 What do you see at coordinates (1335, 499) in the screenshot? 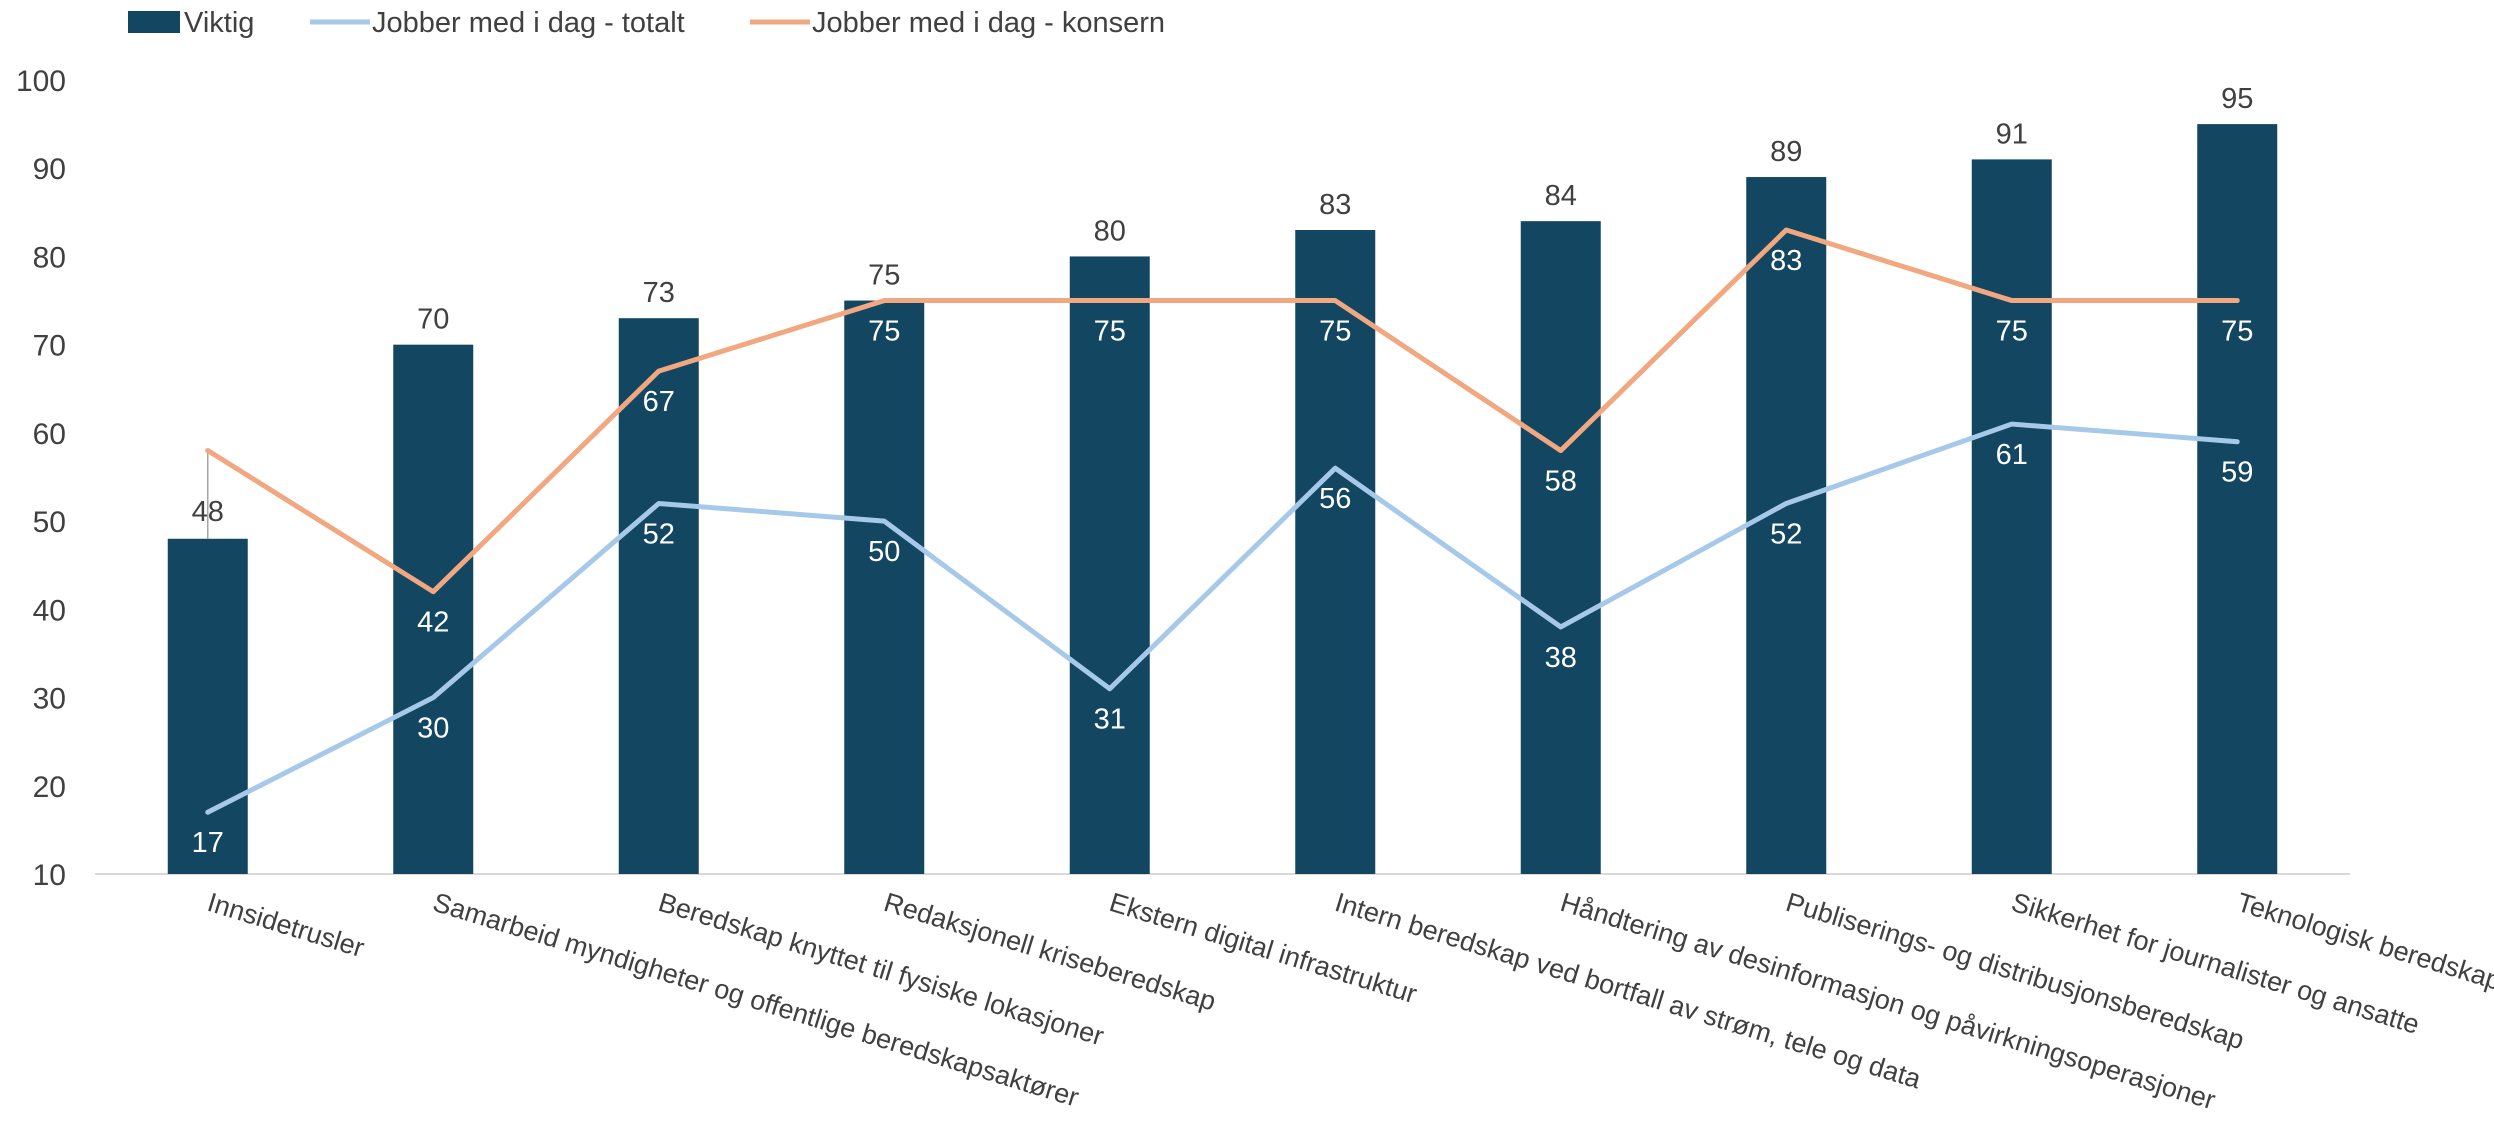
I see `totalt-value-label: 56` at bounding box center [1335, 499].